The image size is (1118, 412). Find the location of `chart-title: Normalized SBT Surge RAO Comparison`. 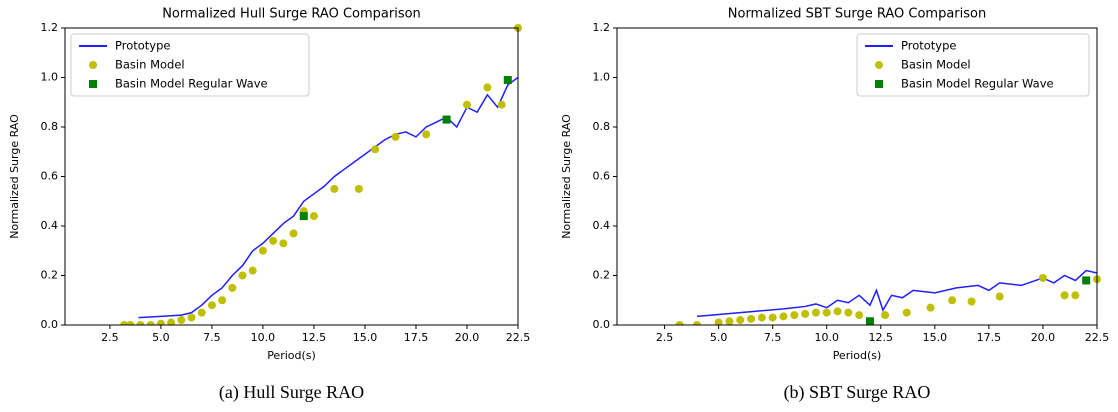

chart-title: Normalized SBT Surge RAO Comparison is located at coordinates (857, 14).